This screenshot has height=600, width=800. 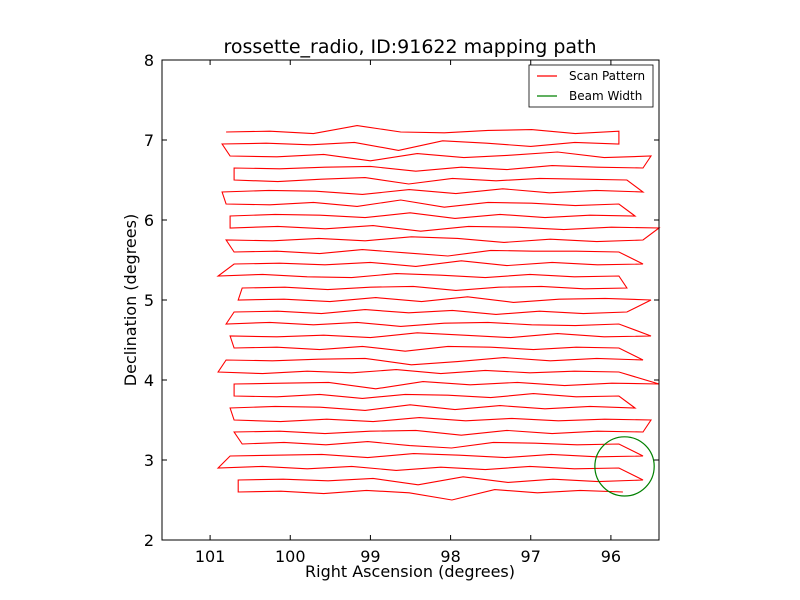 I want to click on beam-width-circle, so click(x=624, y=466).